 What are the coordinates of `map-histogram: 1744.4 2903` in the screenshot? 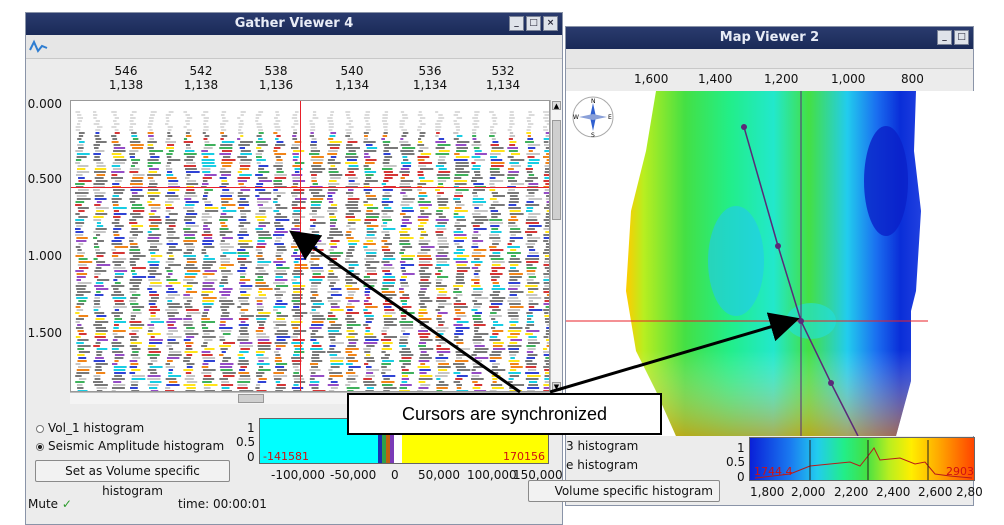 It's located at (862, 459).